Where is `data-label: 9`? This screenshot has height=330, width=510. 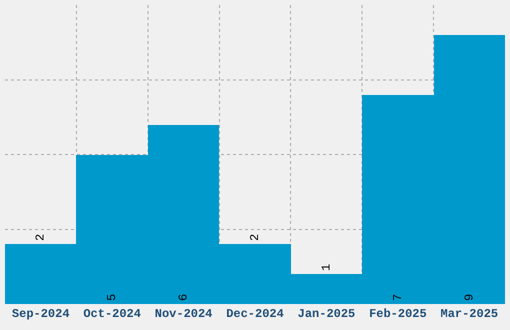
data-label: 9 is located at coordinates (469, 297).